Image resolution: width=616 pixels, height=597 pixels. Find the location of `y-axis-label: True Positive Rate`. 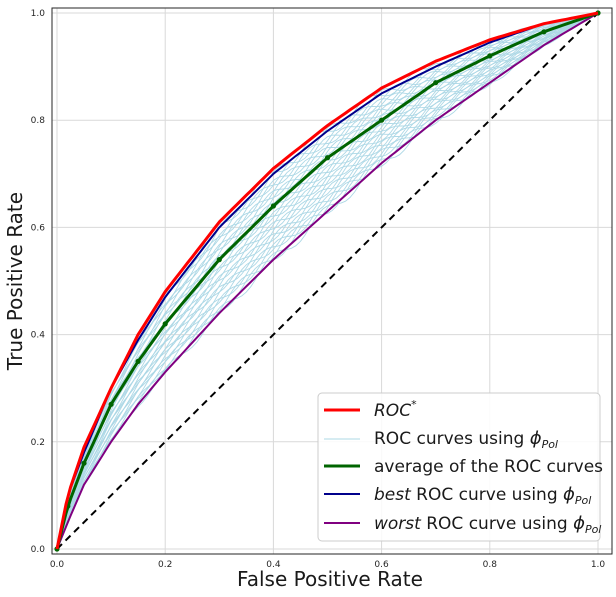

y-axis-label: True Positive Rate is located at coordinates (15, 281).